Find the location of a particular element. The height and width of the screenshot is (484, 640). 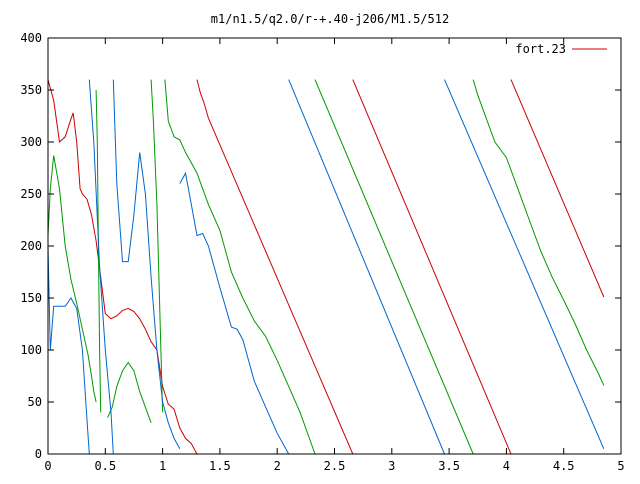

y-tick-label: 150 is located at coordinates (31, 298).